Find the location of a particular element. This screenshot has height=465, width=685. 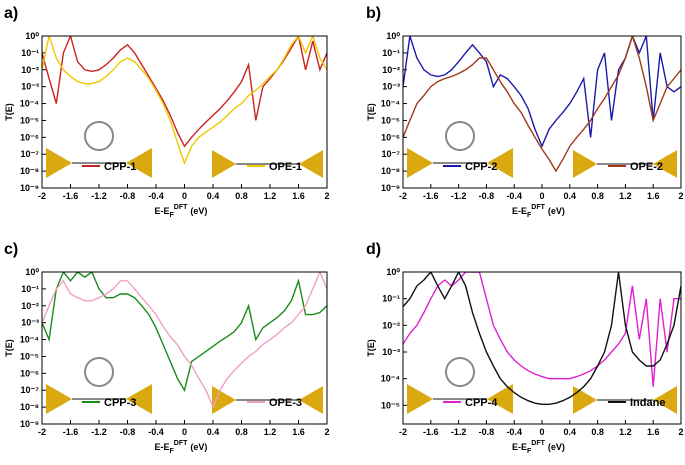

x-tick-label: 1.6 is located at coordinates (653, 432).